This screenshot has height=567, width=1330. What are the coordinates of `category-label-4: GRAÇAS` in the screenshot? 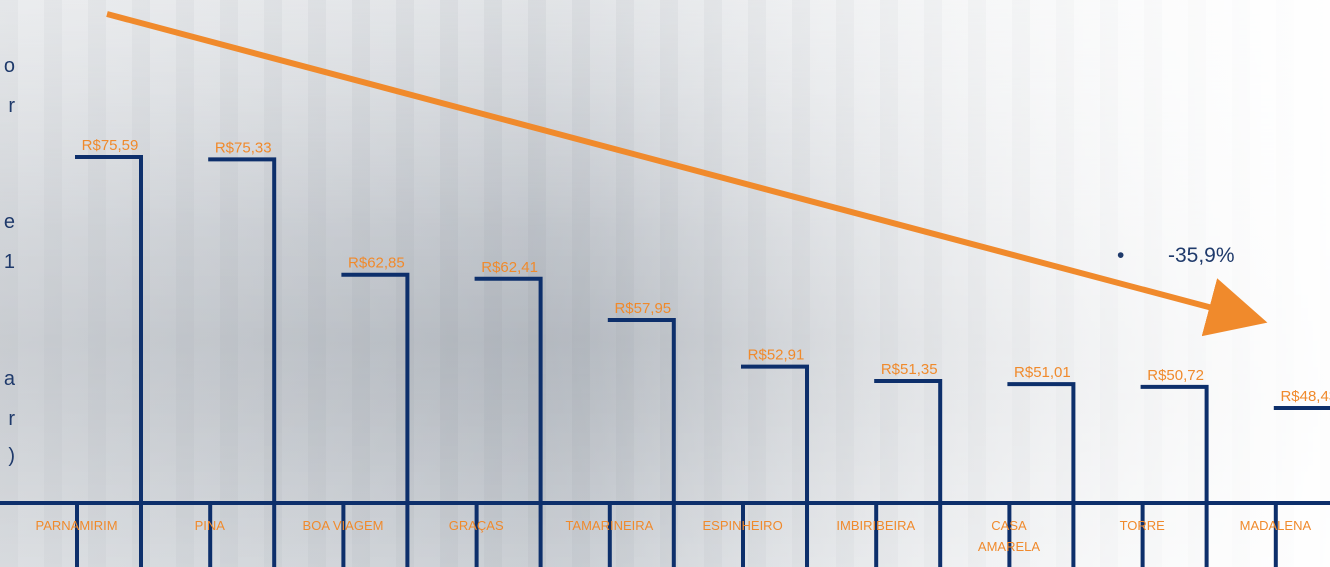 It's located at (476, 525).